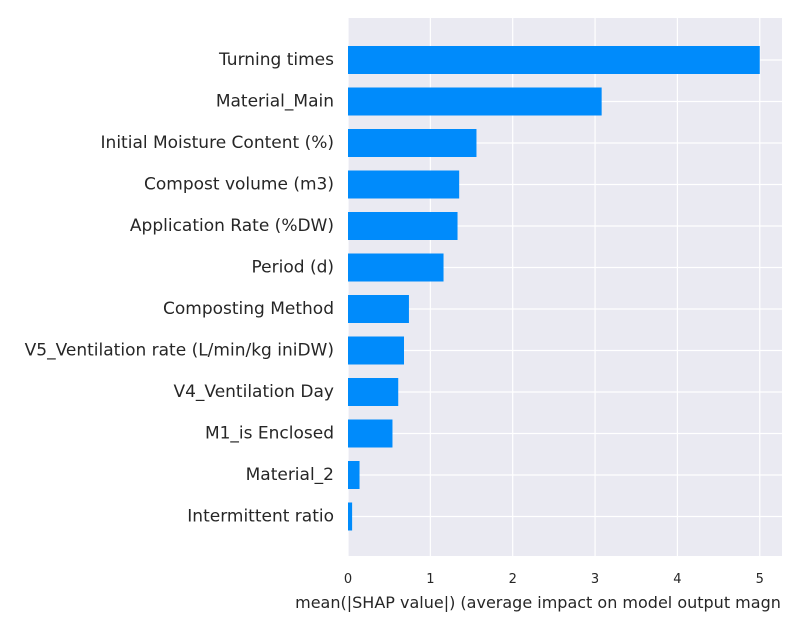 This screenshot has height=630, width=800. What do you see at coordinates (217, 143) in the screenshot?
I see `category-label-2: Initial Moisture Content (%)` at bounding box center [217, 143].